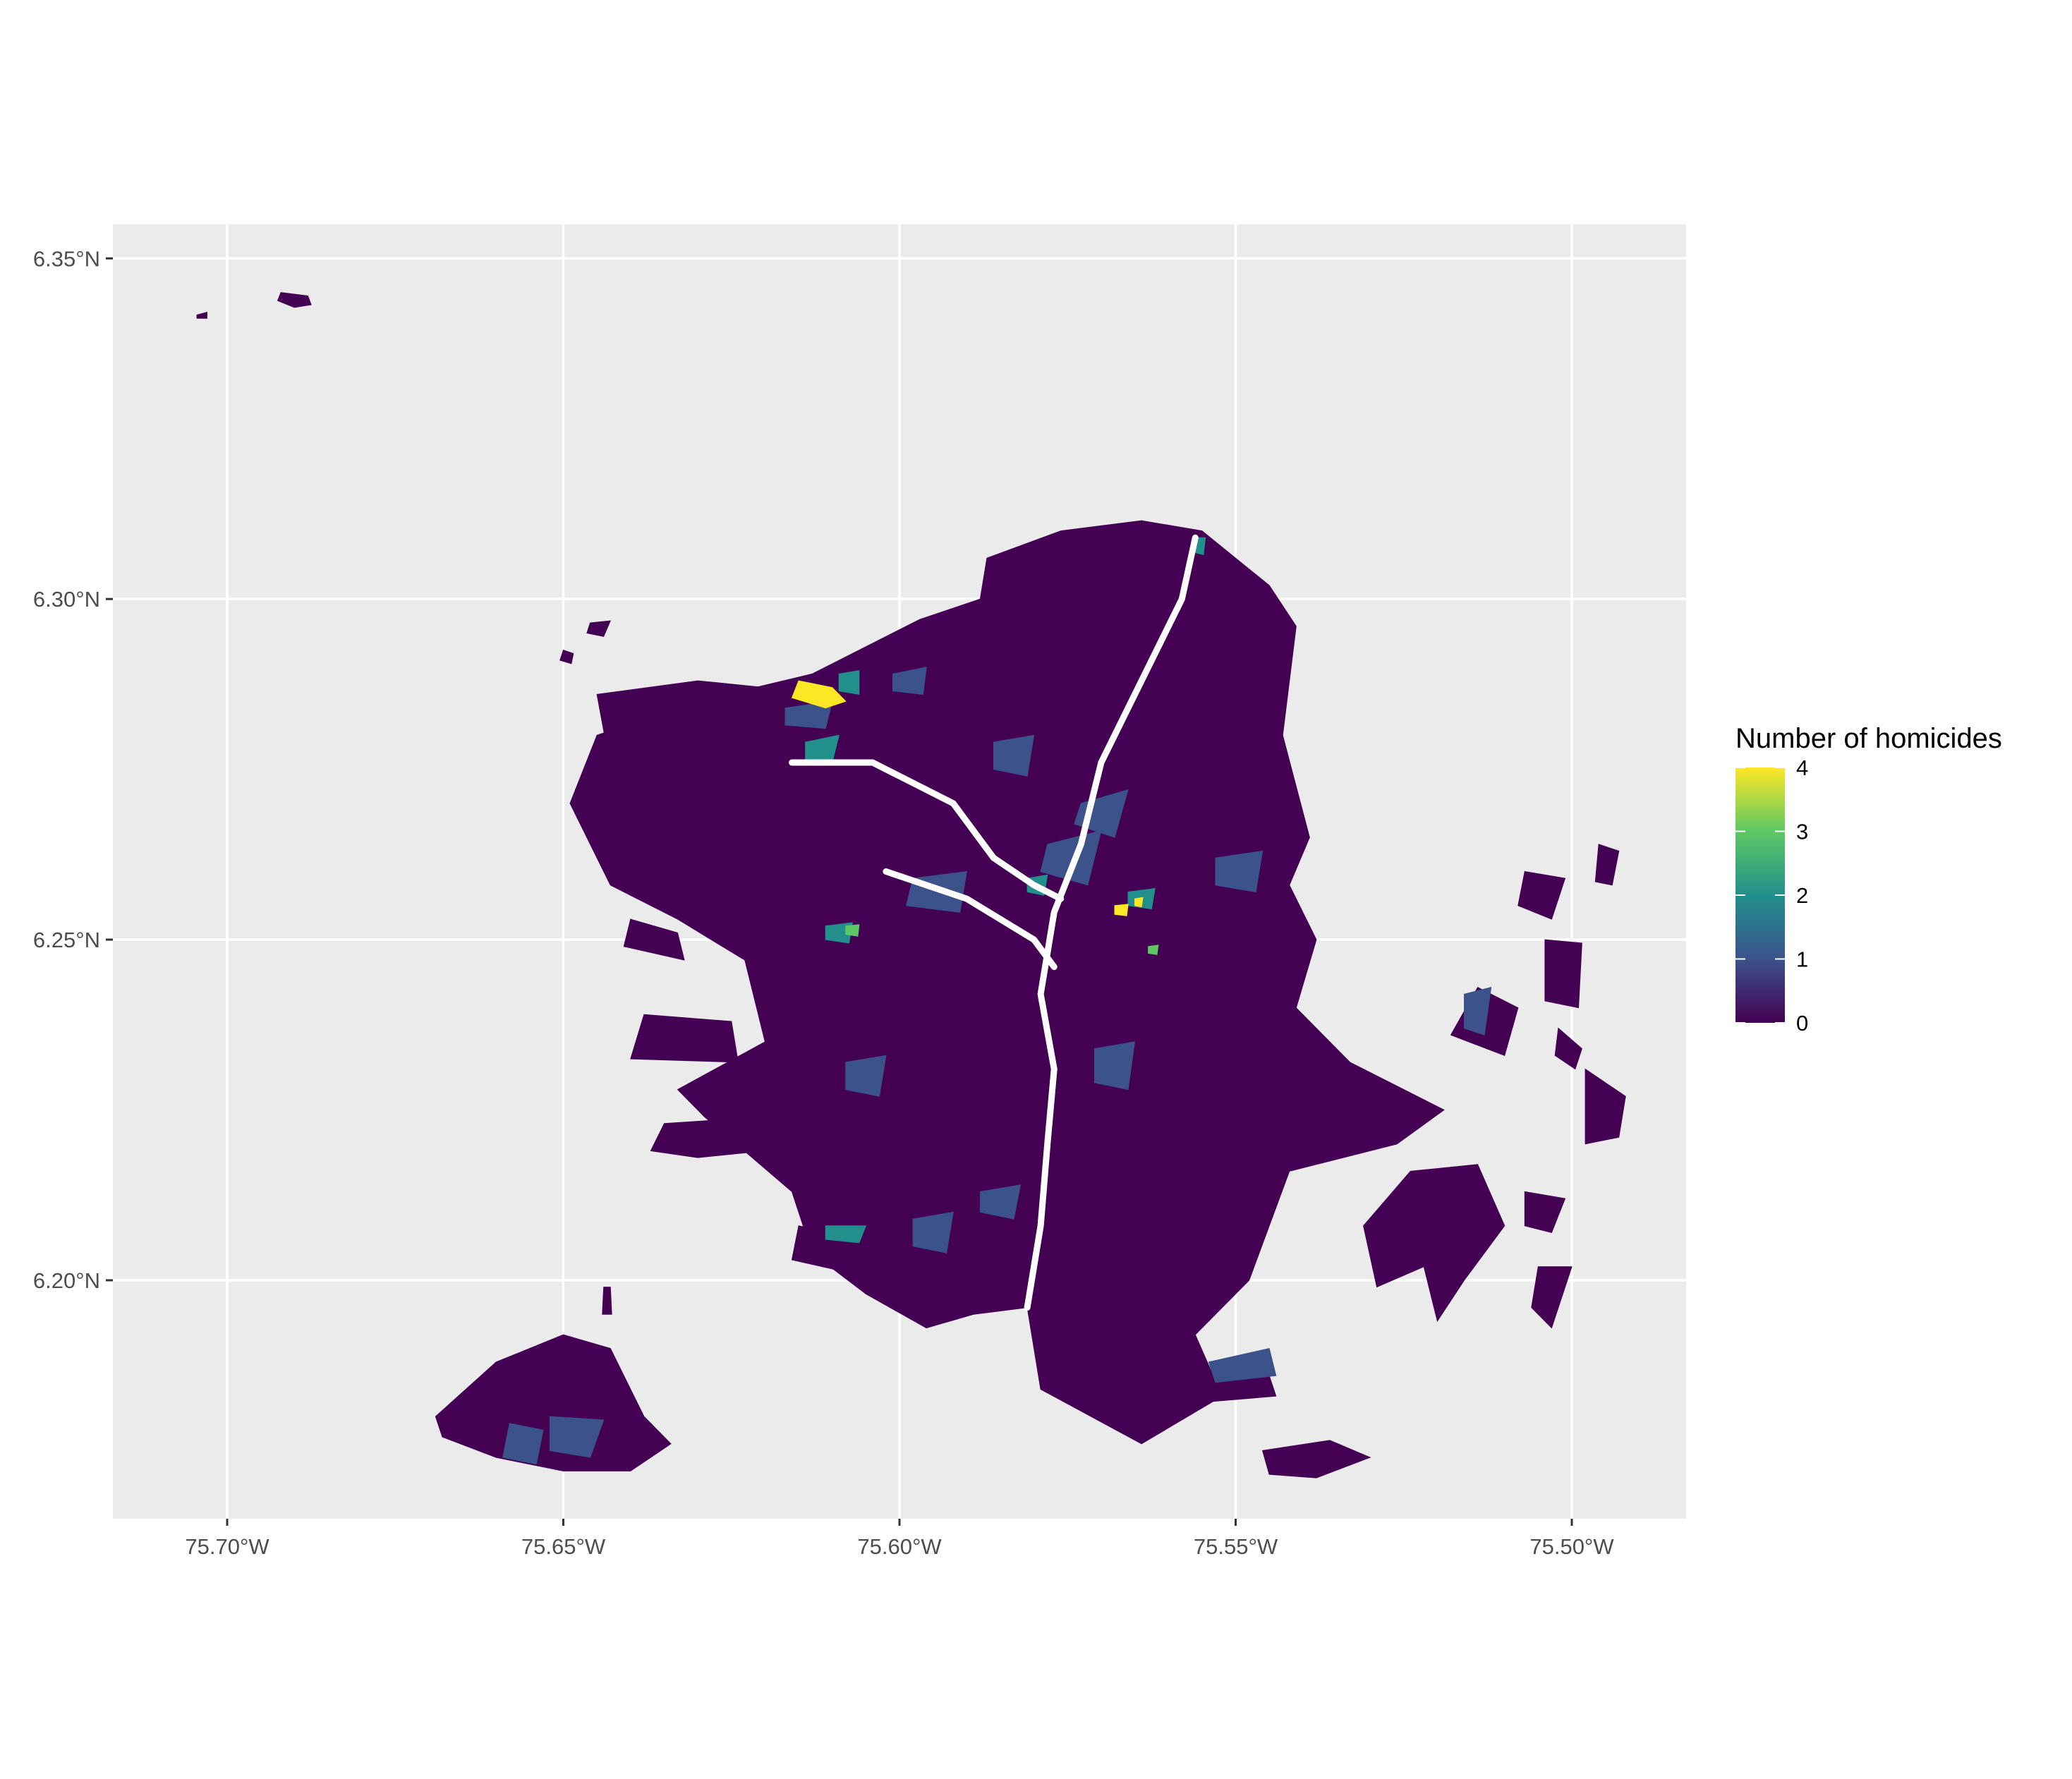 Image resolution: width=2072 pixels, height=1779 pixels. Describe the element at coordinates (1868, 738) in the screenshot. I see `legend-title: Number of homicides` at that location.